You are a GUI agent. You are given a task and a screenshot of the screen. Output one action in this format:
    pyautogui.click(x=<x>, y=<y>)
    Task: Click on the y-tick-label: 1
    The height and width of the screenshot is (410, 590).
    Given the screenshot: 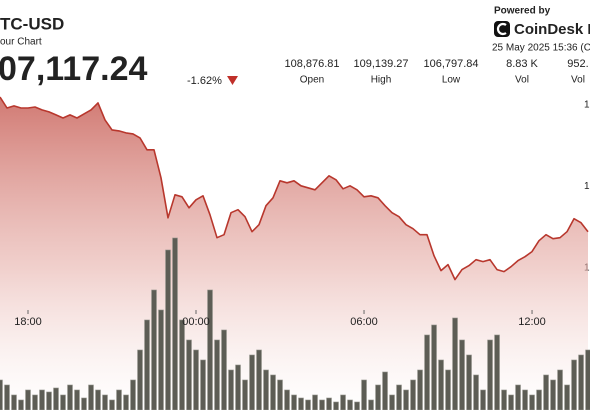 What is the action you would take?
    pyautogui.click(x=587, y=105)
    